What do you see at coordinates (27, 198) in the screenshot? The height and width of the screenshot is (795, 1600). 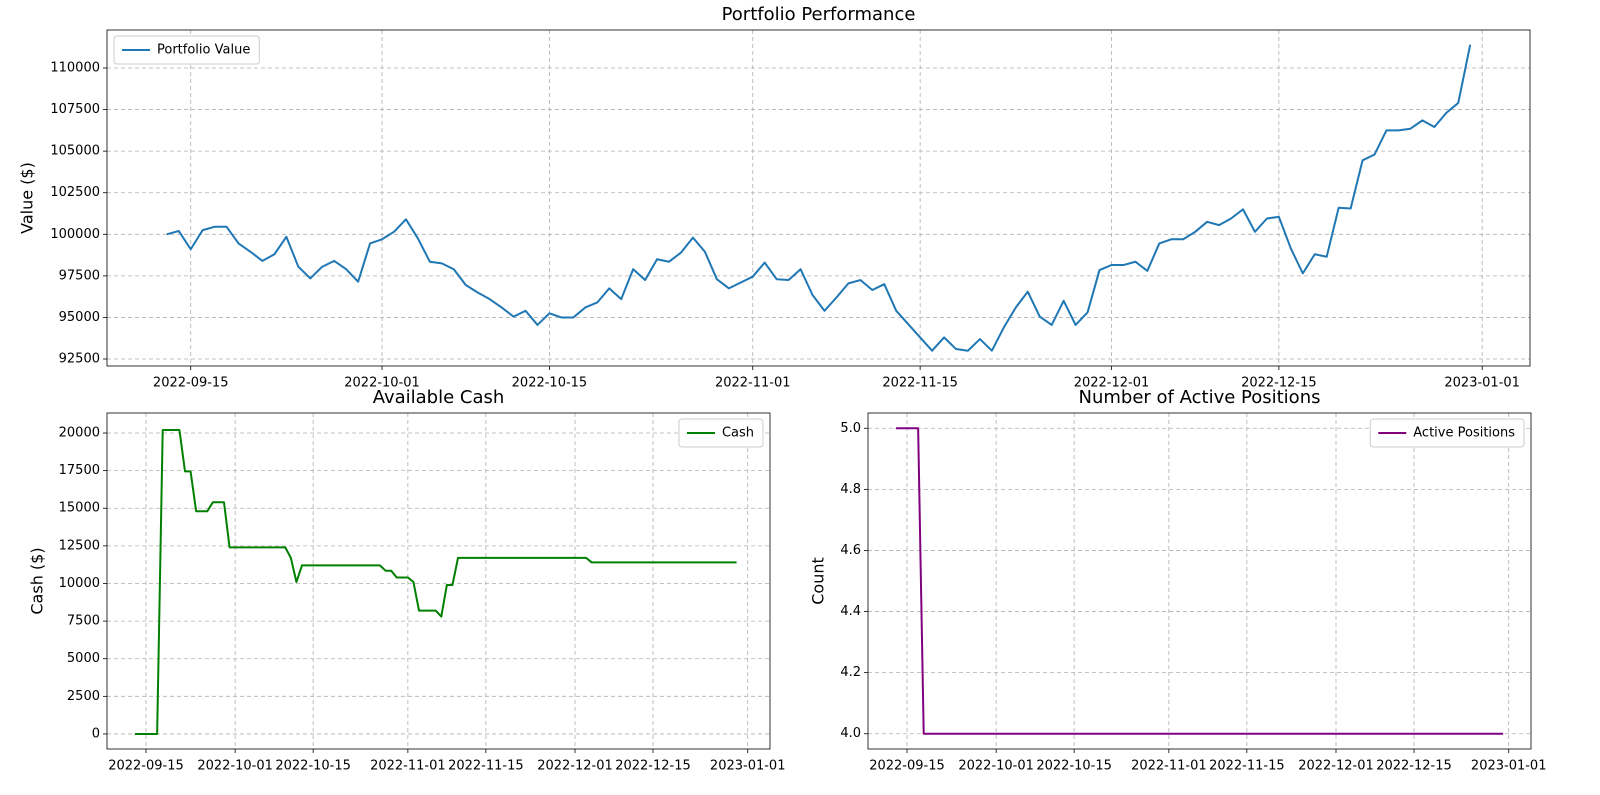 I see `y-axis-label: Value ($)` at bounding box center [27, 198].